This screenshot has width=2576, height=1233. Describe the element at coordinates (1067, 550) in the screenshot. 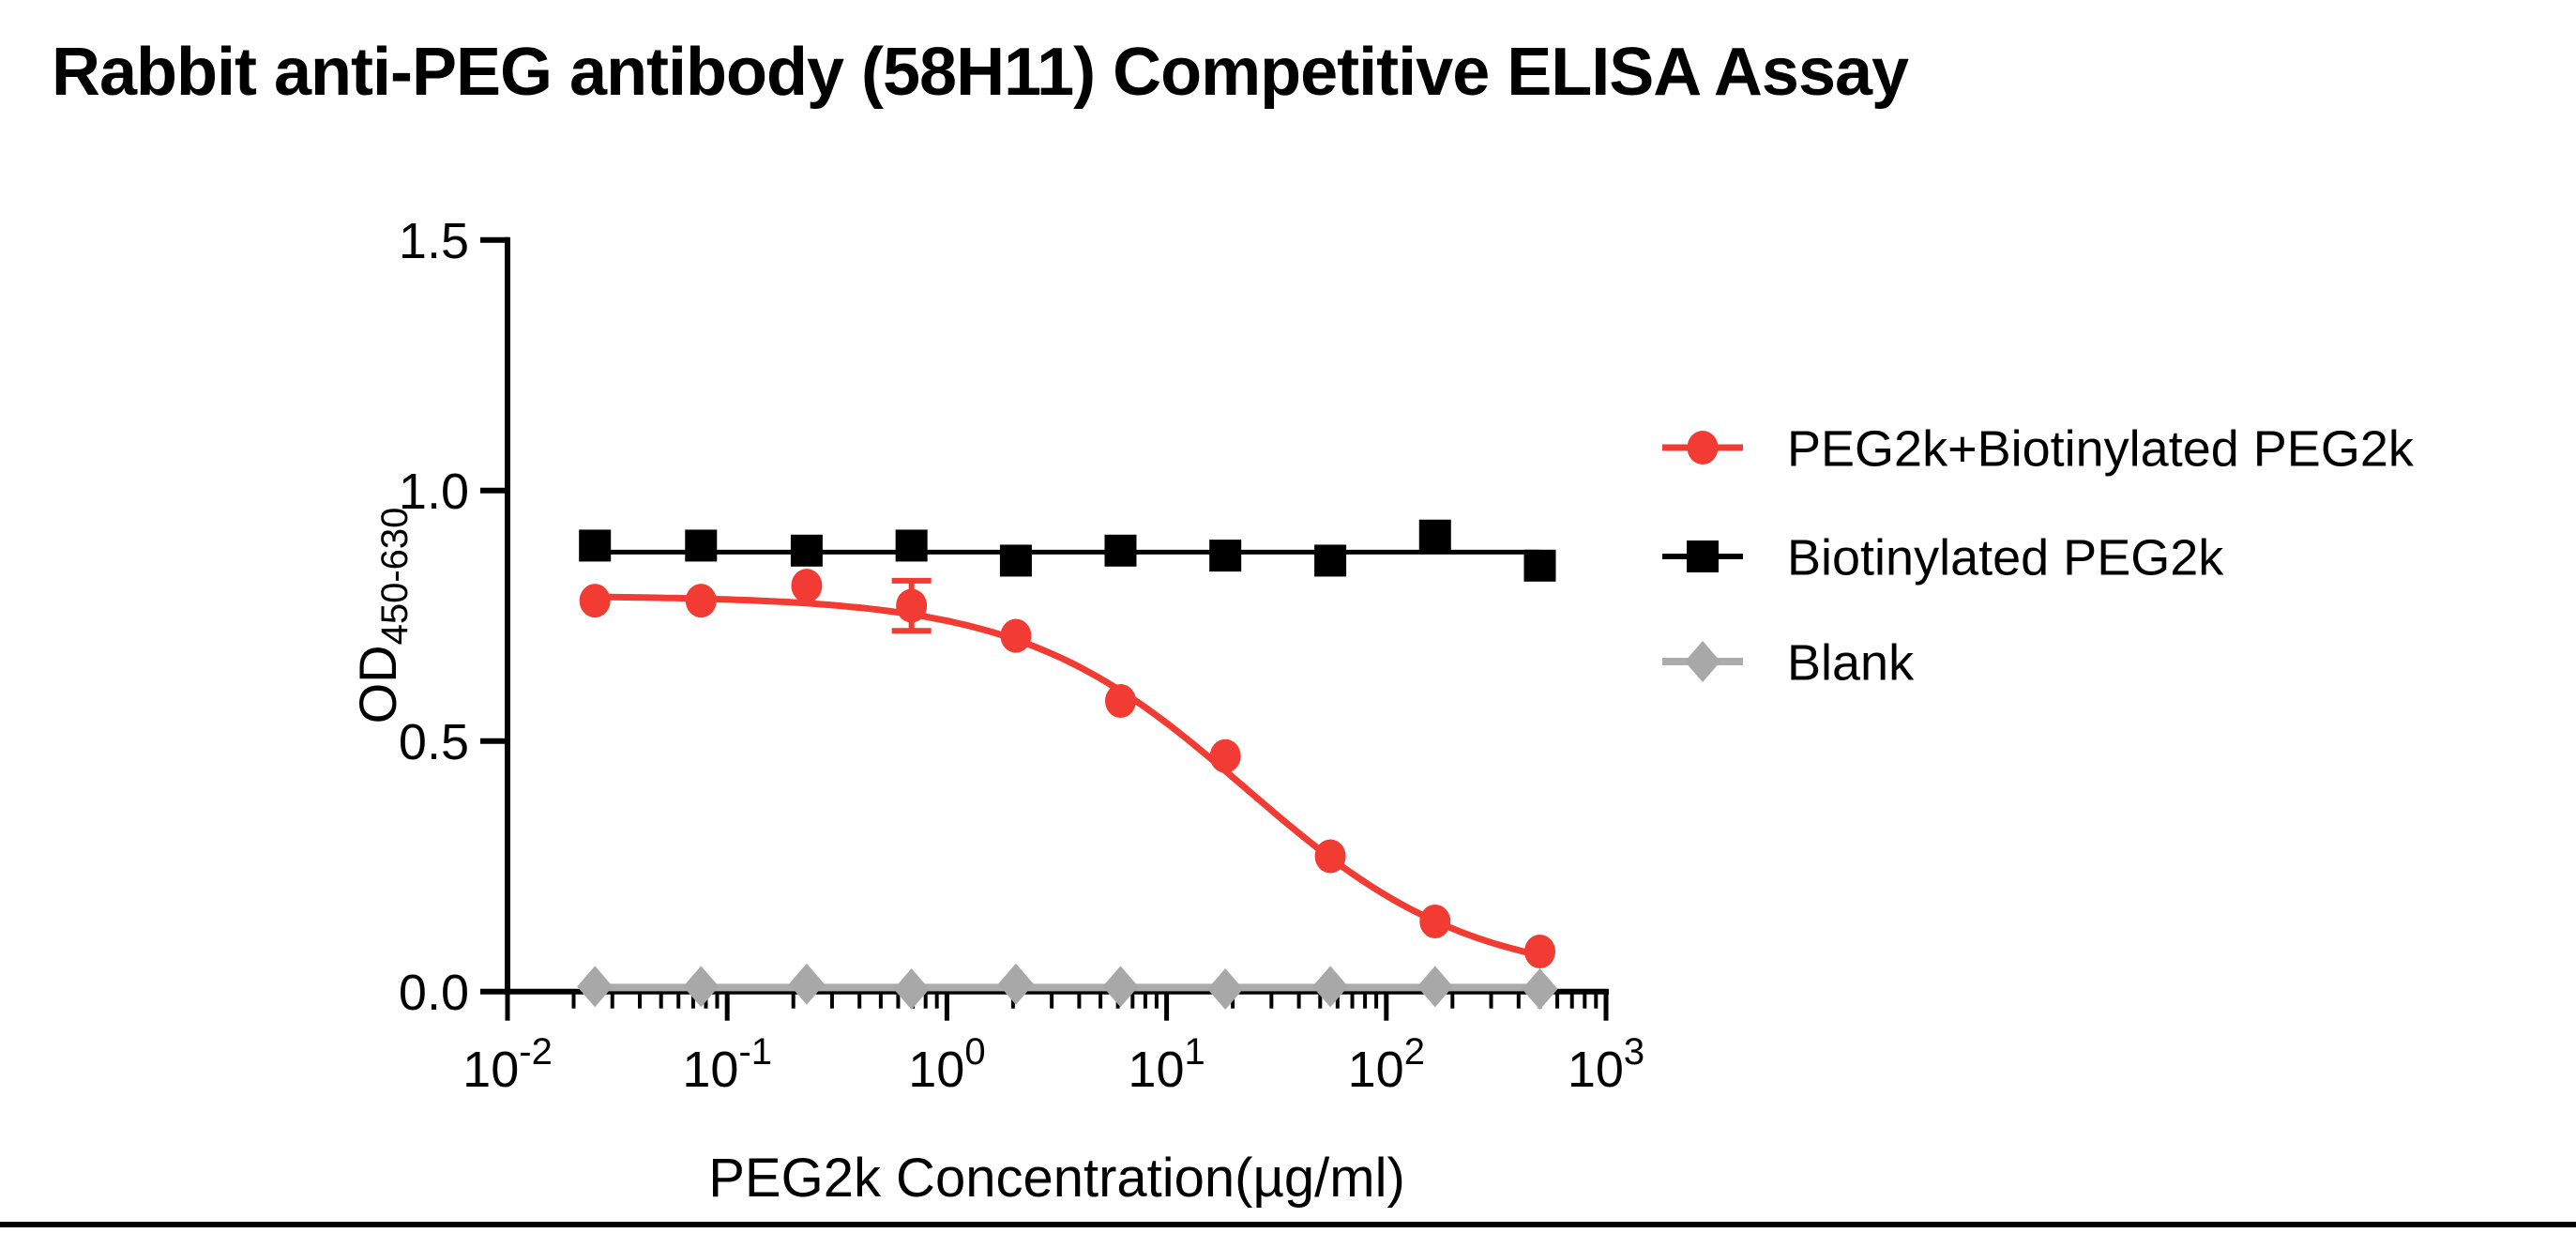

I see `series-biotinylated-peg2k` at that location.